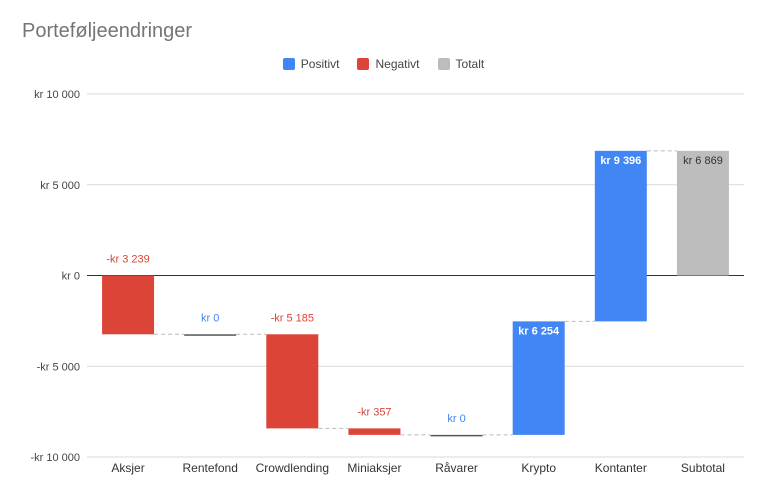 Image resolution: width=767 pixels, height=497 pixels. What do you see at coordinates (470, 64) in the screenshot?
I see `legend-label-total: Totalt` at bounding box center [470, 64].